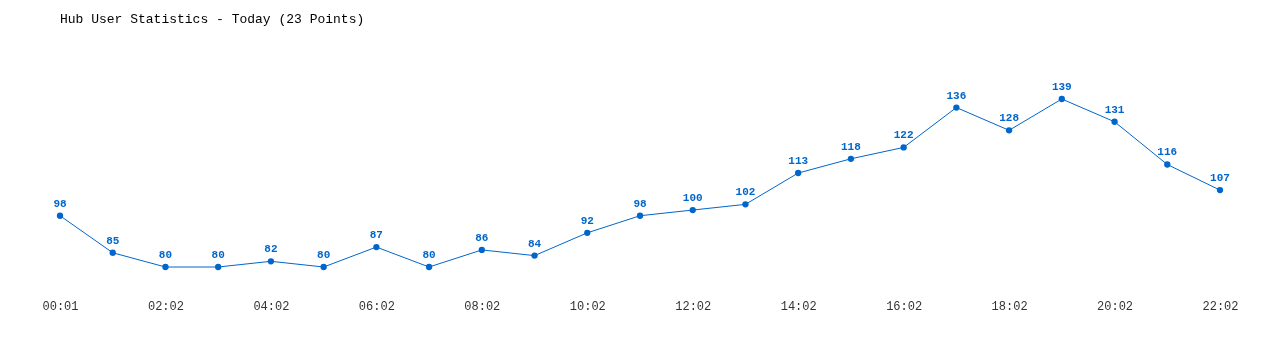 The width and height of the screenshot is (1280, 350). What do you see at coordinates (692, 198) in the screenshot?
I see `data-label: 100` at bounding box center [692, 198].